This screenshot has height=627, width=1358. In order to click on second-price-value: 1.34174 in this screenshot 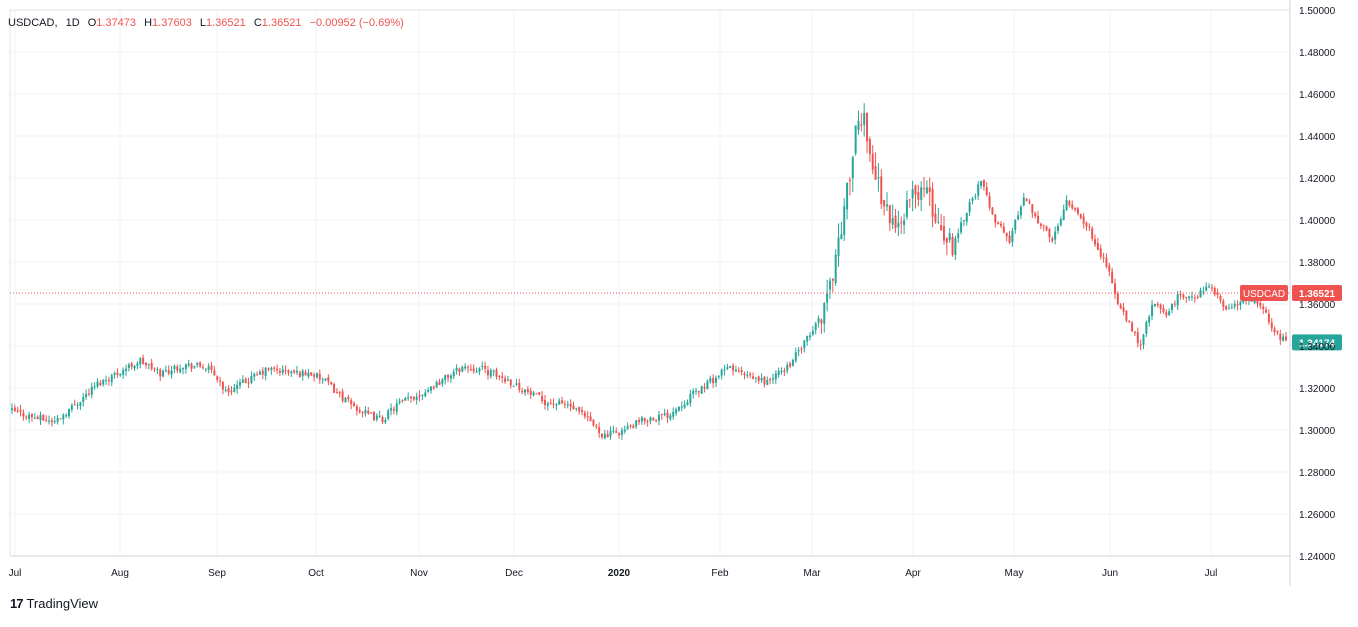, I will do `click(1317, 343)`.